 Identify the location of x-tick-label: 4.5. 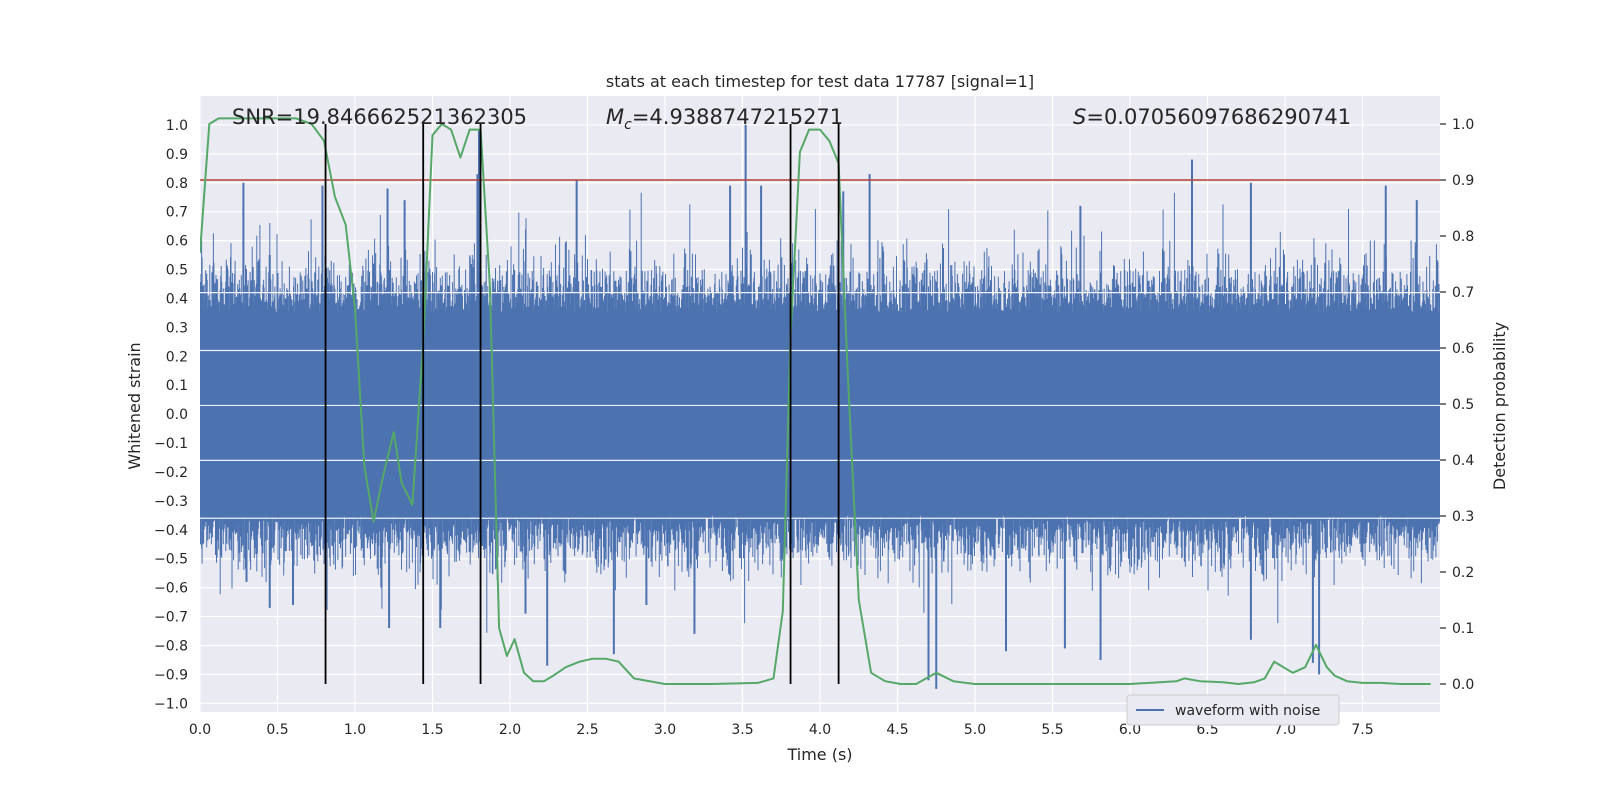
(897, 730).